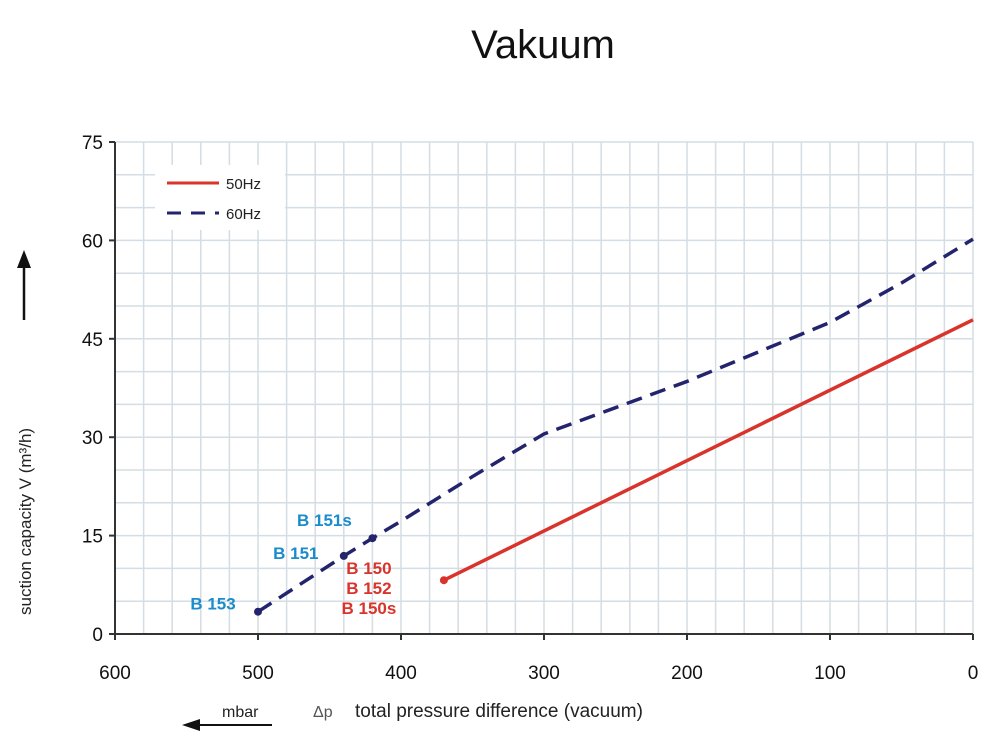 Image resolution: width=1000 pixels, height=749 pixels. I want to click on y-tick-label: 45, so click(92, 340).